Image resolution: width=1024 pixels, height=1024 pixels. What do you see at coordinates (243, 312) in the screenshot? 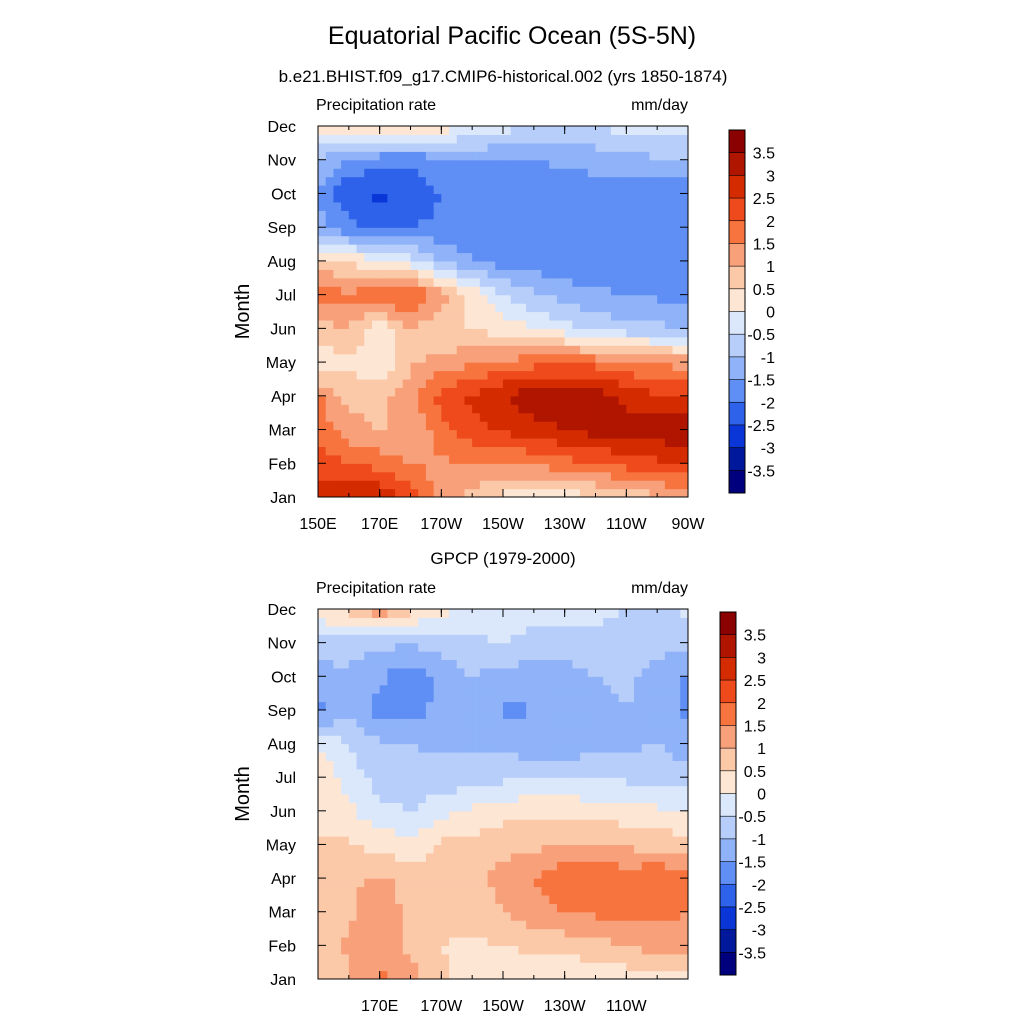
I see `y-axis-label: Month` at bounding box center [243, 312].